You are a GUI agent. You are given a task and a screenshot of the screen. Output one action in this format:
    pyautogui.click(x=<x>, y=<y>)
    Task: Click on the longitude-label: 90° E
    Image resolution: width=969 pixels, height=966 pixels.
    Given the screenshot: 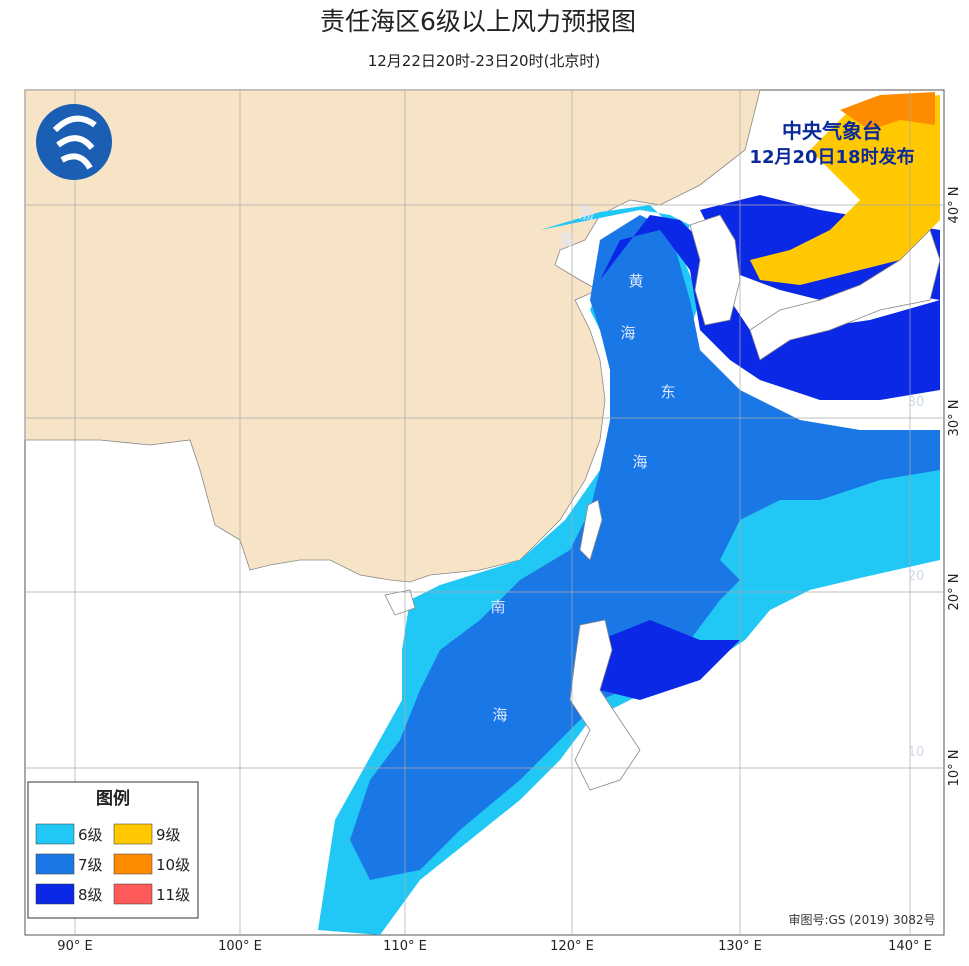 What is the action you would take?
    pyautogui.click(x=74, y=946)
    